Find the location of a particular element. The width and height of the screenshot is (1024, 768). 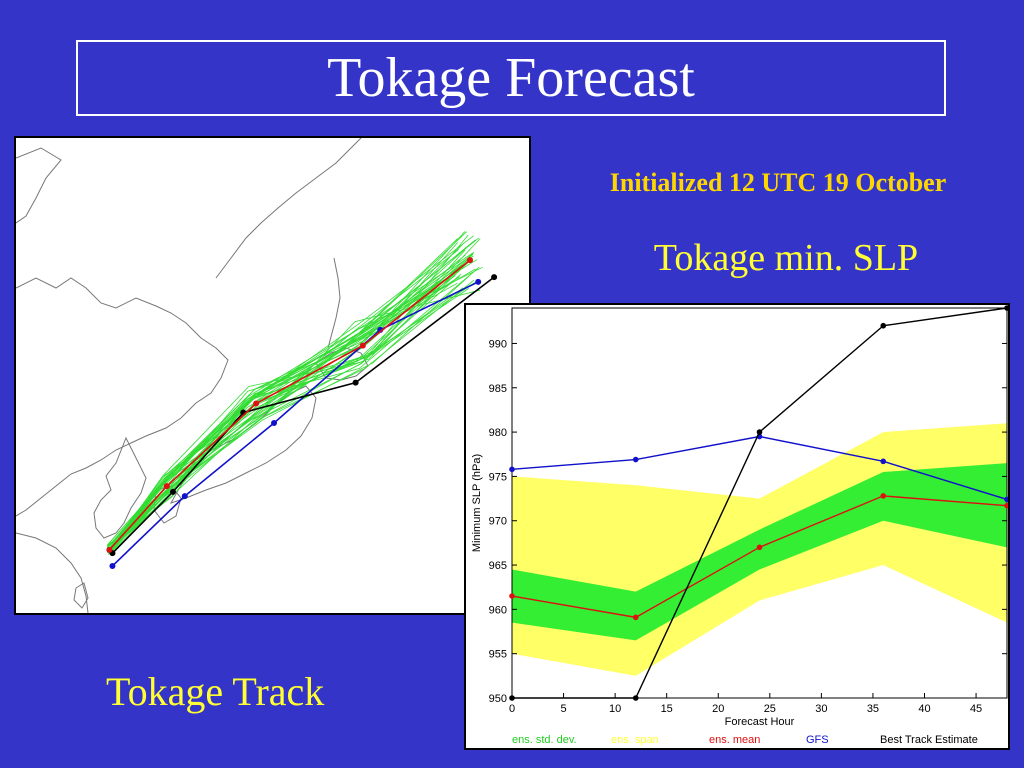

y-tick-label: 990 is located at coordinates (498, 344).